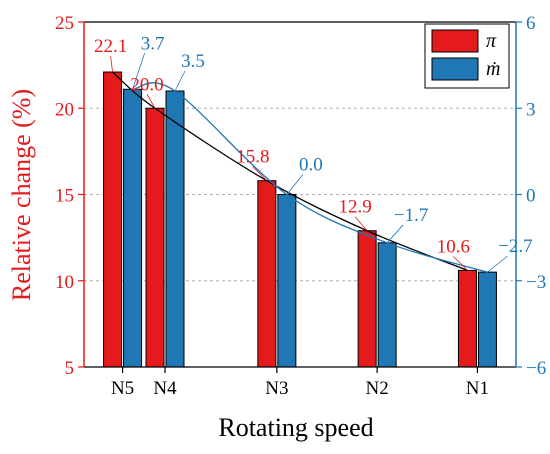 This screenshot has width=550, height=454. I want to click on data-label-pi-n1: 10.6, so click(453, 246).